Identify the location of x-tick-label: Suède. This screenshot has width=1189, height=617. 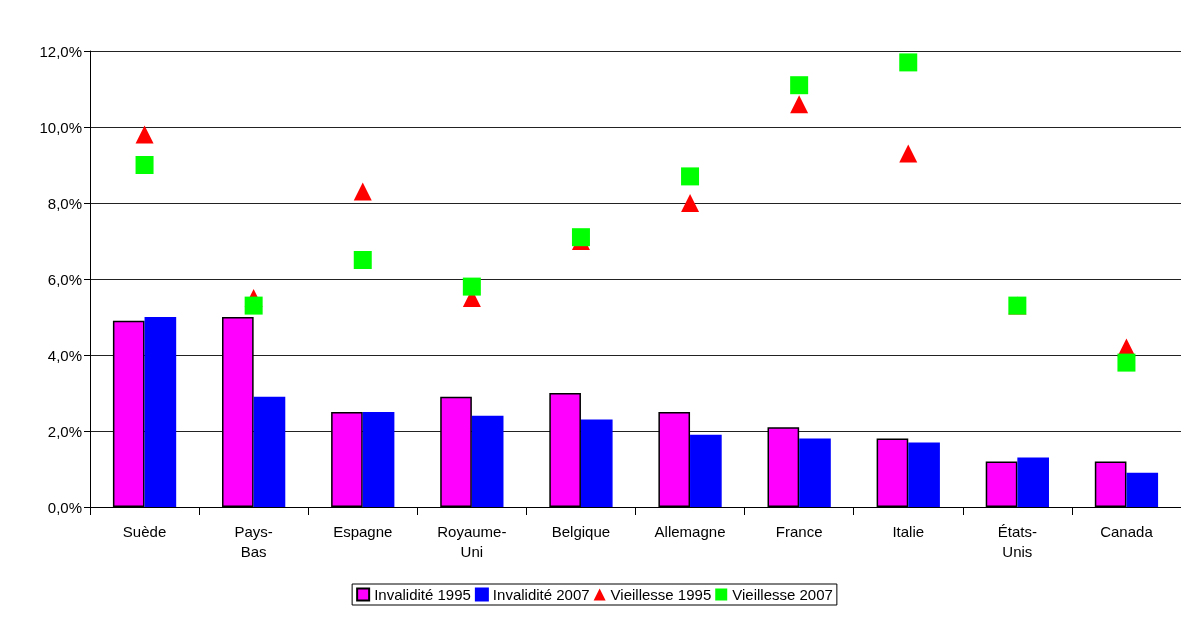
(144, 531).